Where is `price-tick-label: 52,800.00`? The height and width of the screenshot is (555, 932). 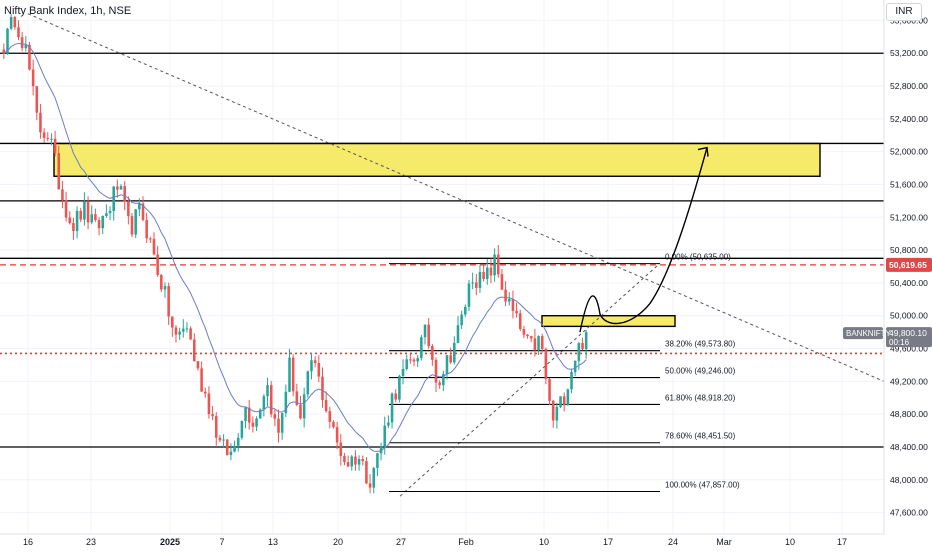 price-tick-label: 52,800.00 is located at coordinates (909, 86).